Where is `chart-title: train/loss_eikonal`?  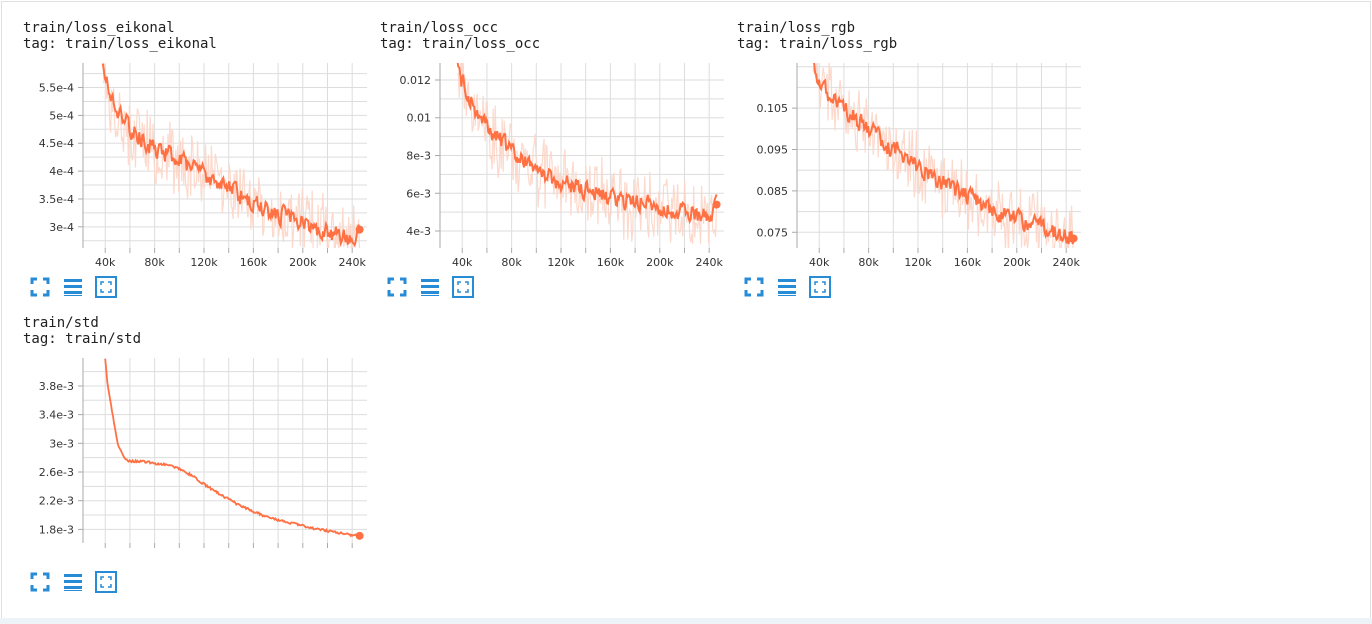
chart-title: train/loss_eikonal is located at coordinates (99, 28).